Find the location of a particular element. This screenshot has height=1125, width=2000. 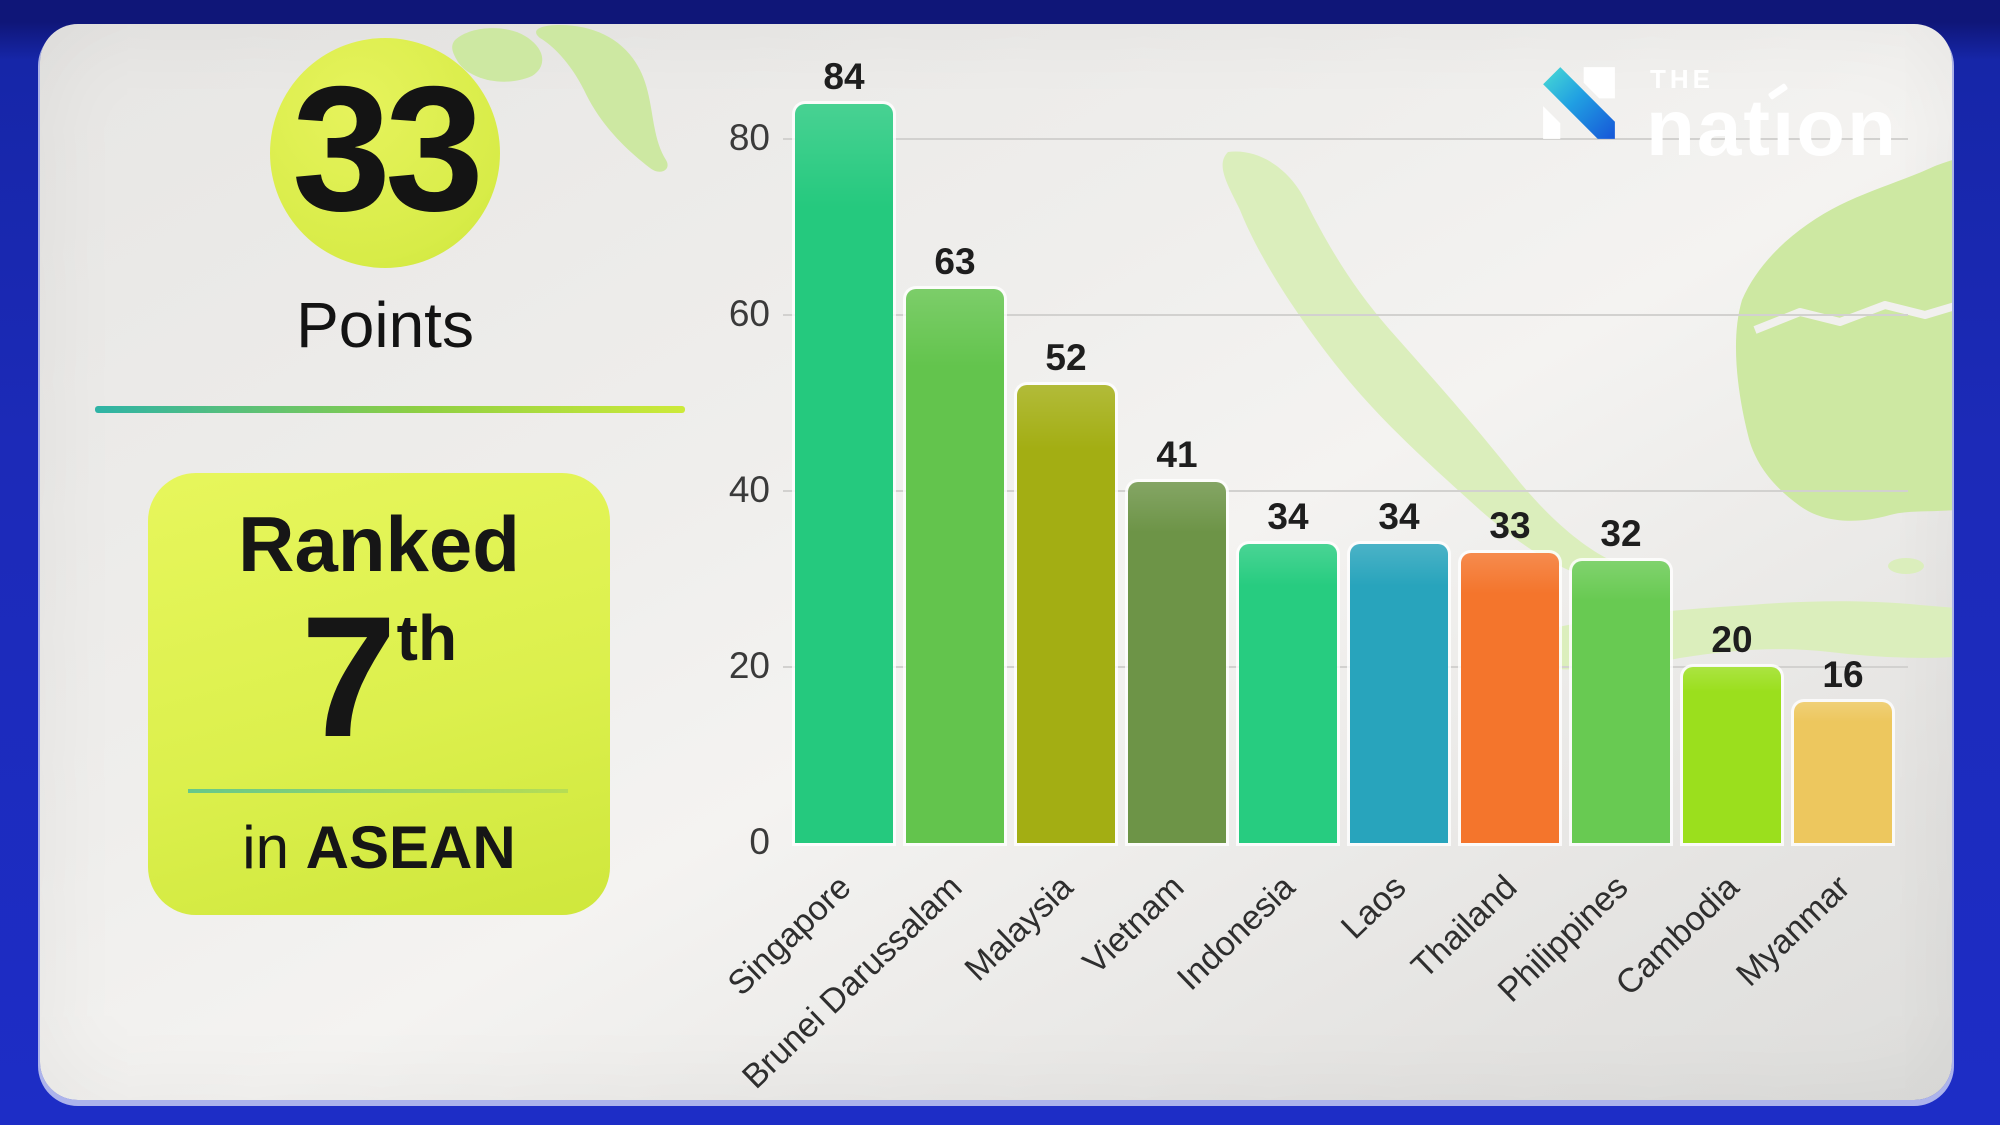

logo-nation-text: natıon is located at coordinates (1772, 127).